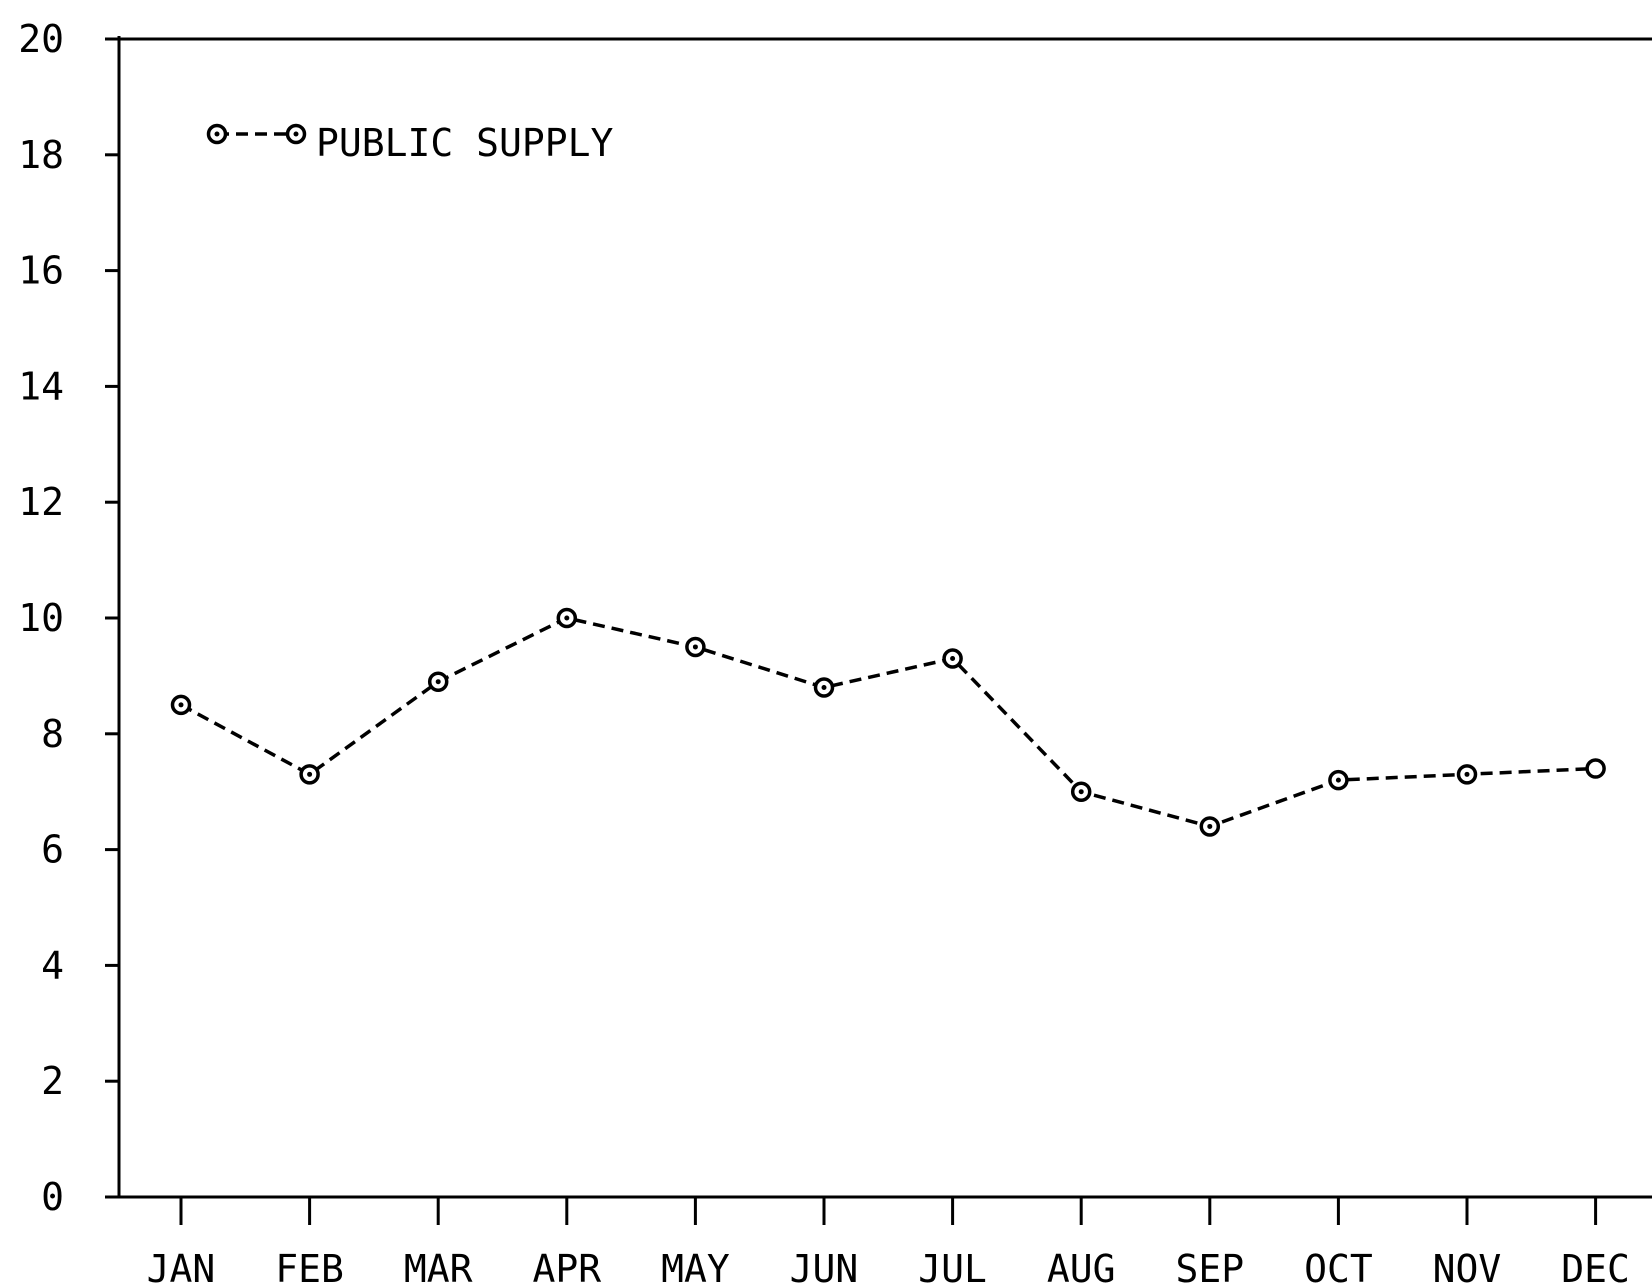 This screenshot has width=1652, height=1288. What do you see at coordinates (566, 1267) in the screenshot?
I see `x-tick-label-apr: APR` at bounding box center [566, 1267].